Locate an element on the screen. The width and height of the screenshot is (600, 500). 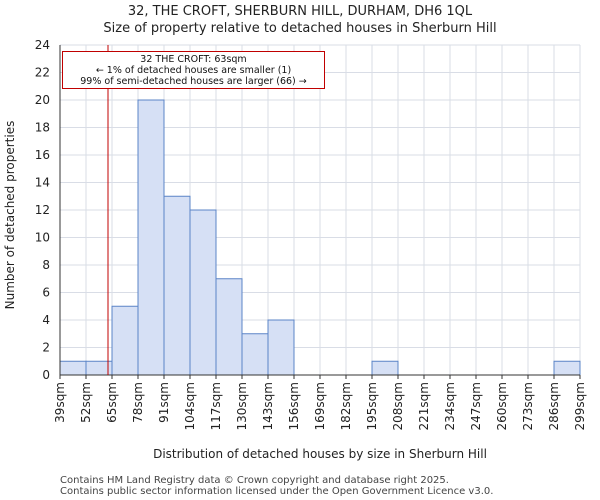
x-tick-label: 52sqm is located at coordinates (86, 402).